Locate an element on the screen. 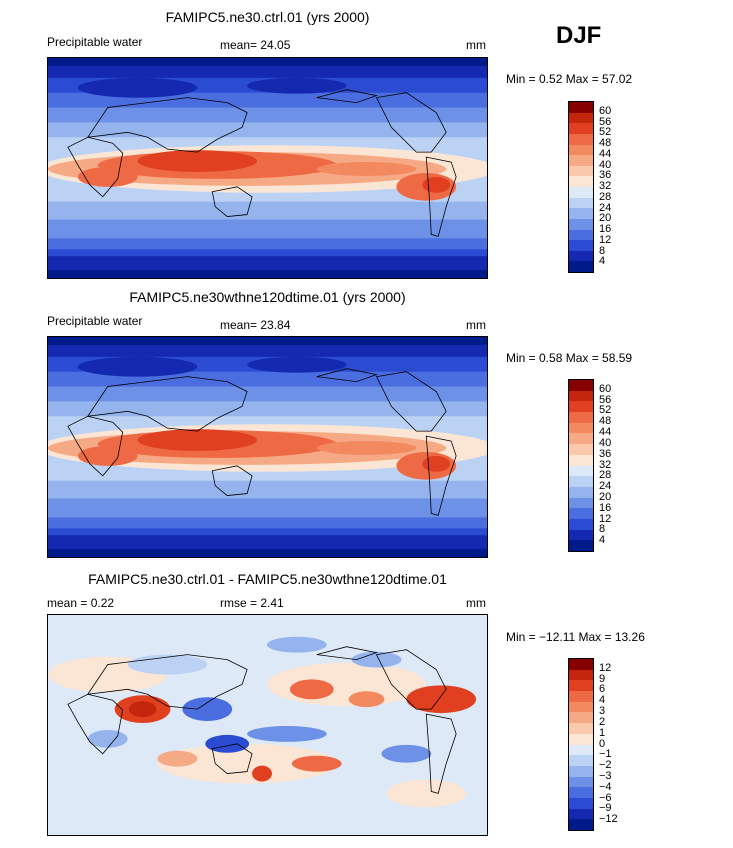  panel3-colorbar-tick-label: 4 is located at coordinates (602, 700).